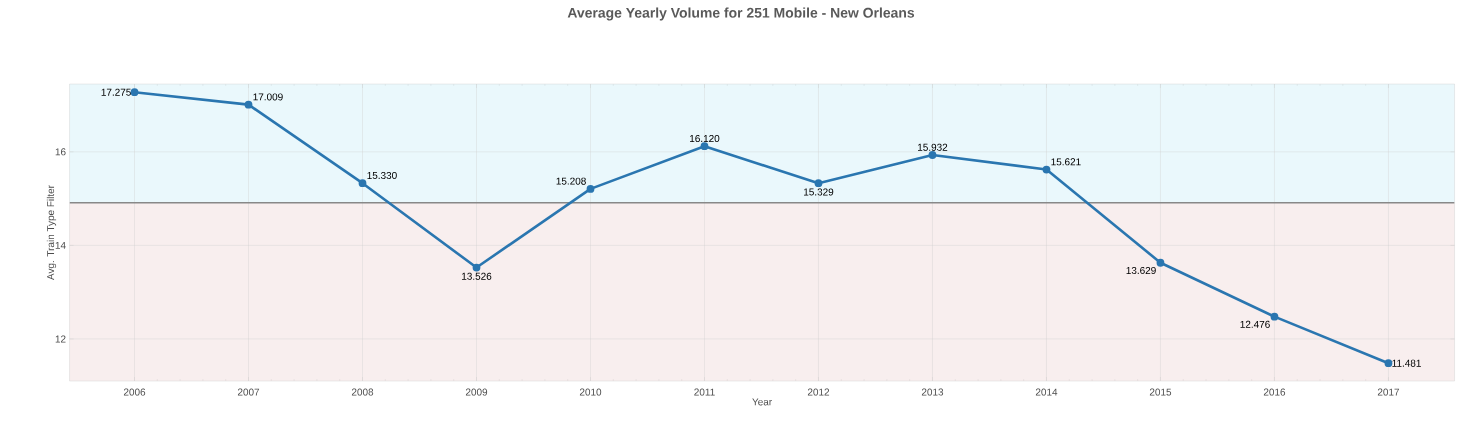  I want to click on x-tick-label: 2006, so click(134, 392).